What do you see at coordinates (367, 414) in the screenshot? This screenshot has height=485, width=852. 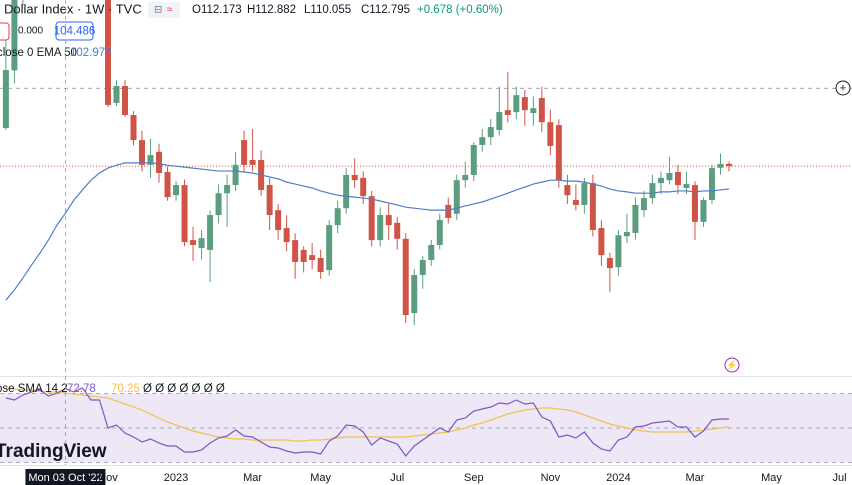 I see `rsi-sma-line` at bounding box center [367, 414].